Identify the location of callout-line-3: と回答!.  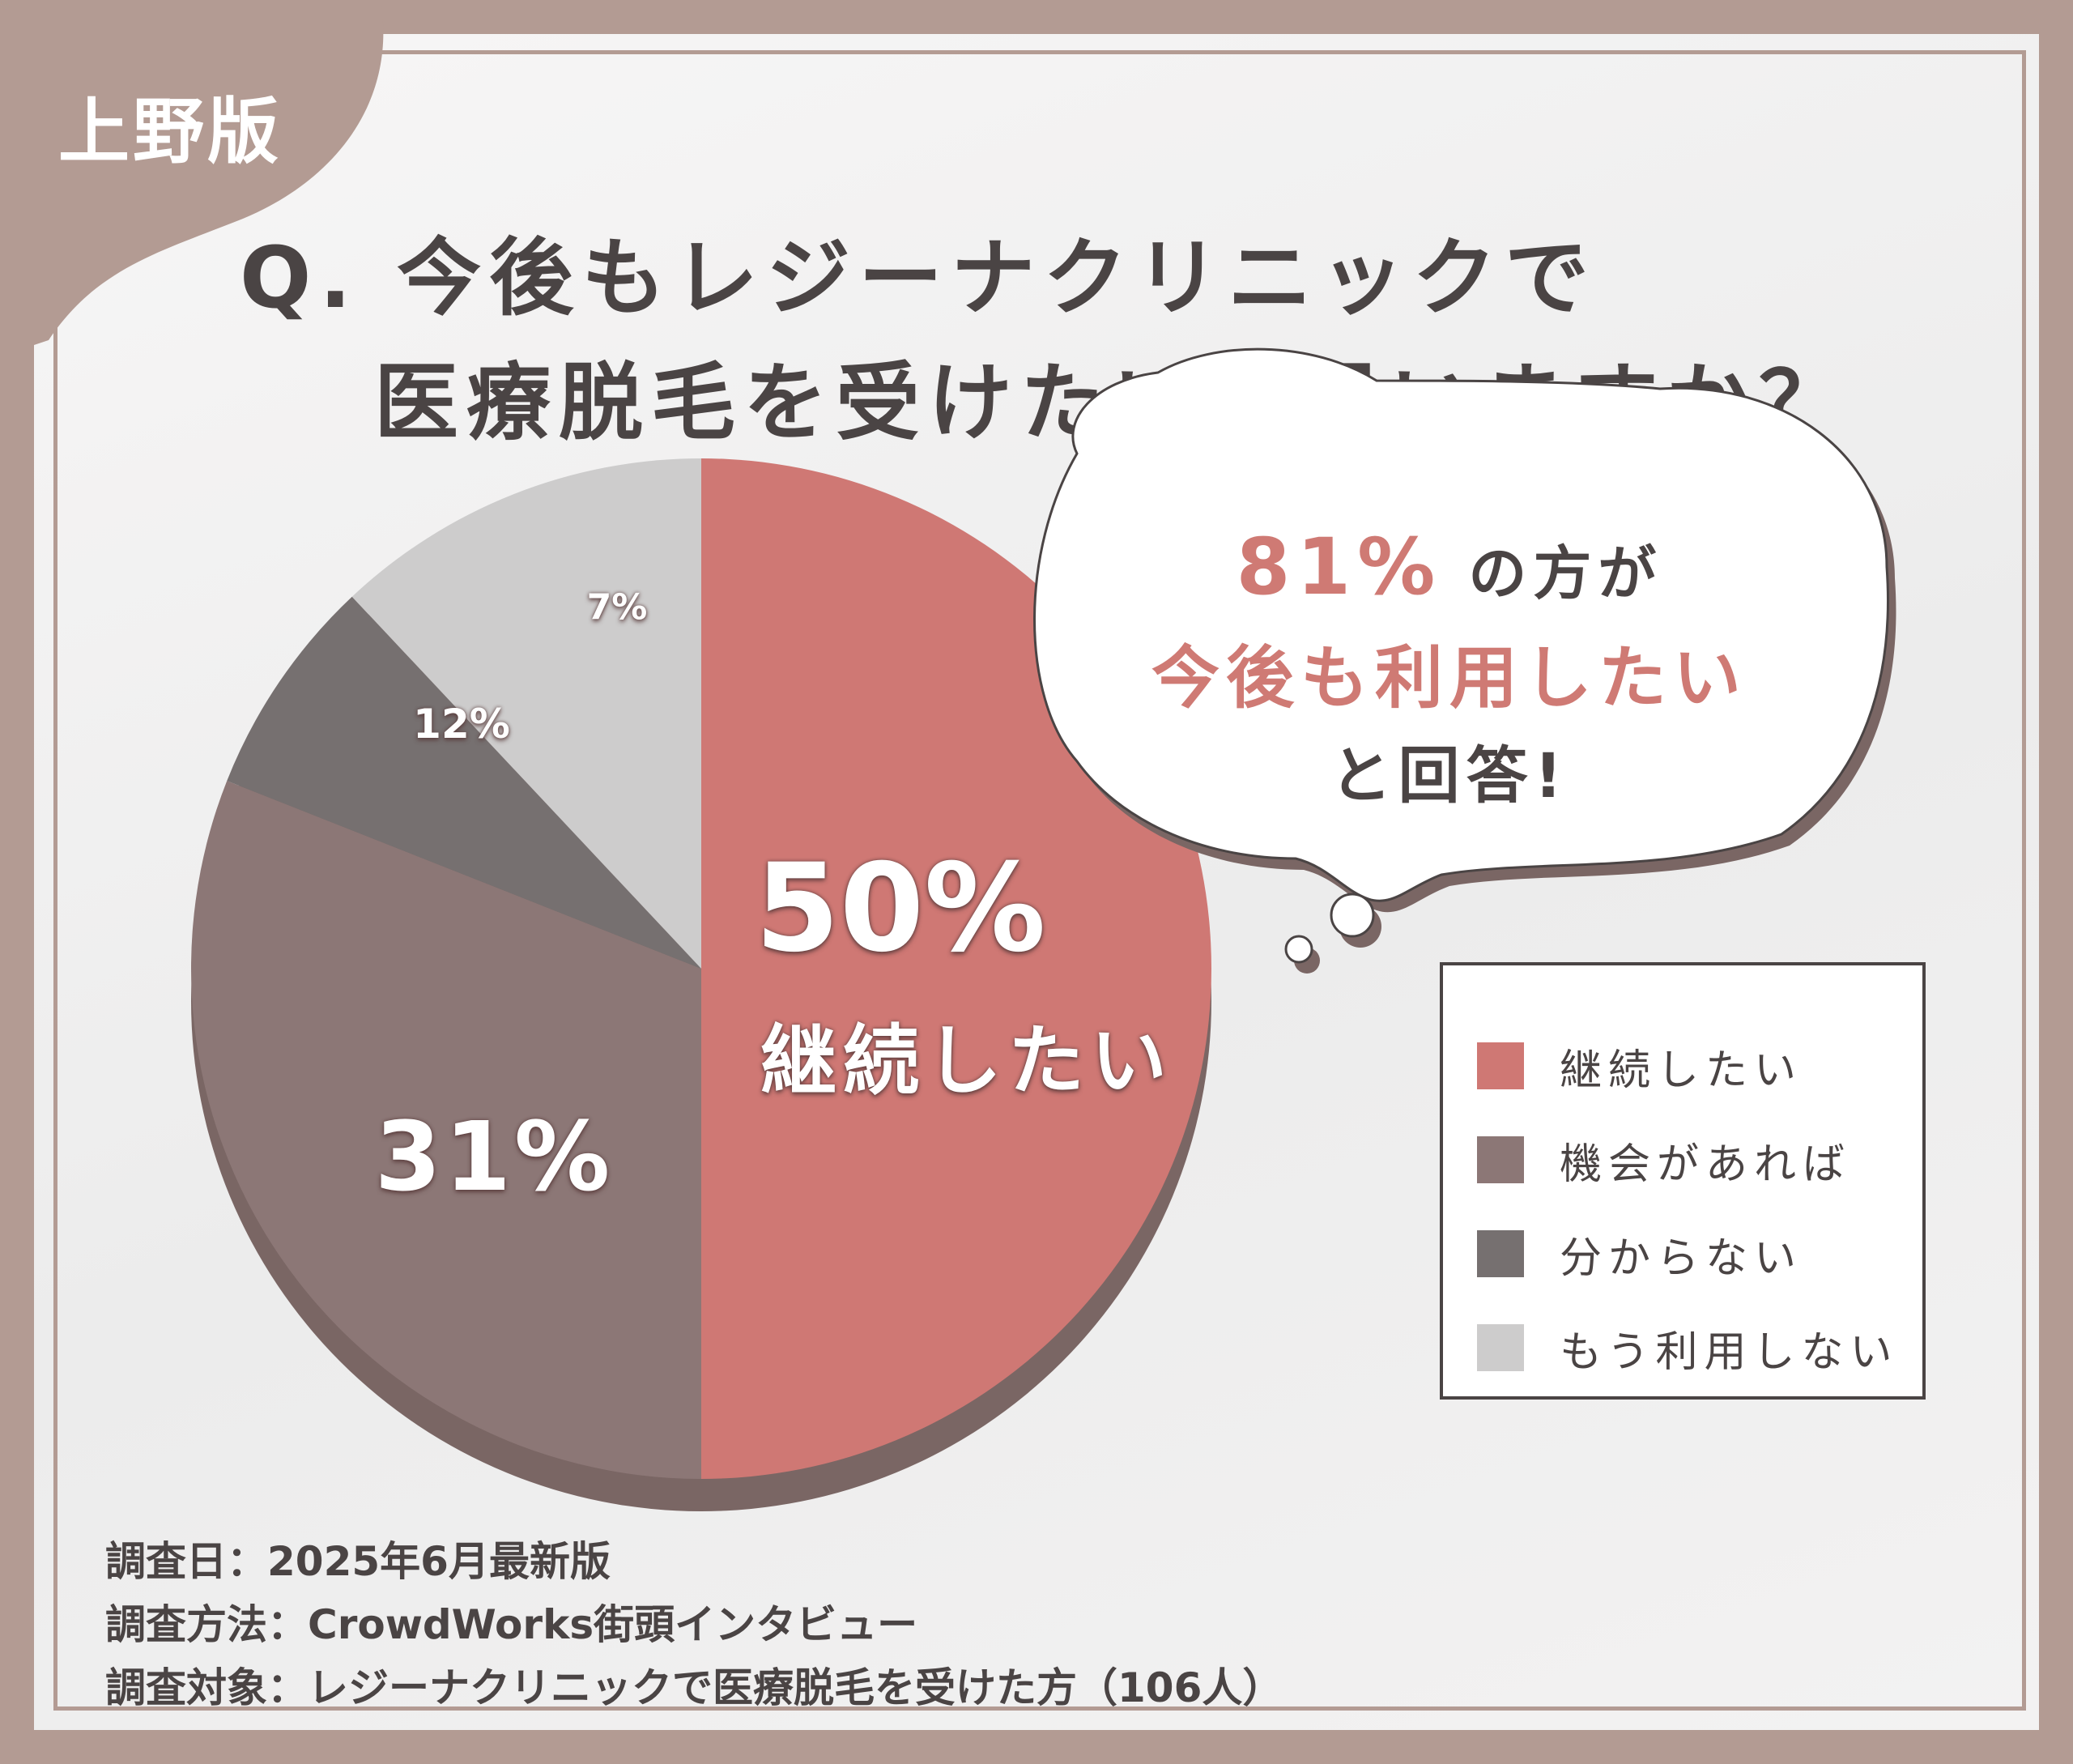
(1449, 775).